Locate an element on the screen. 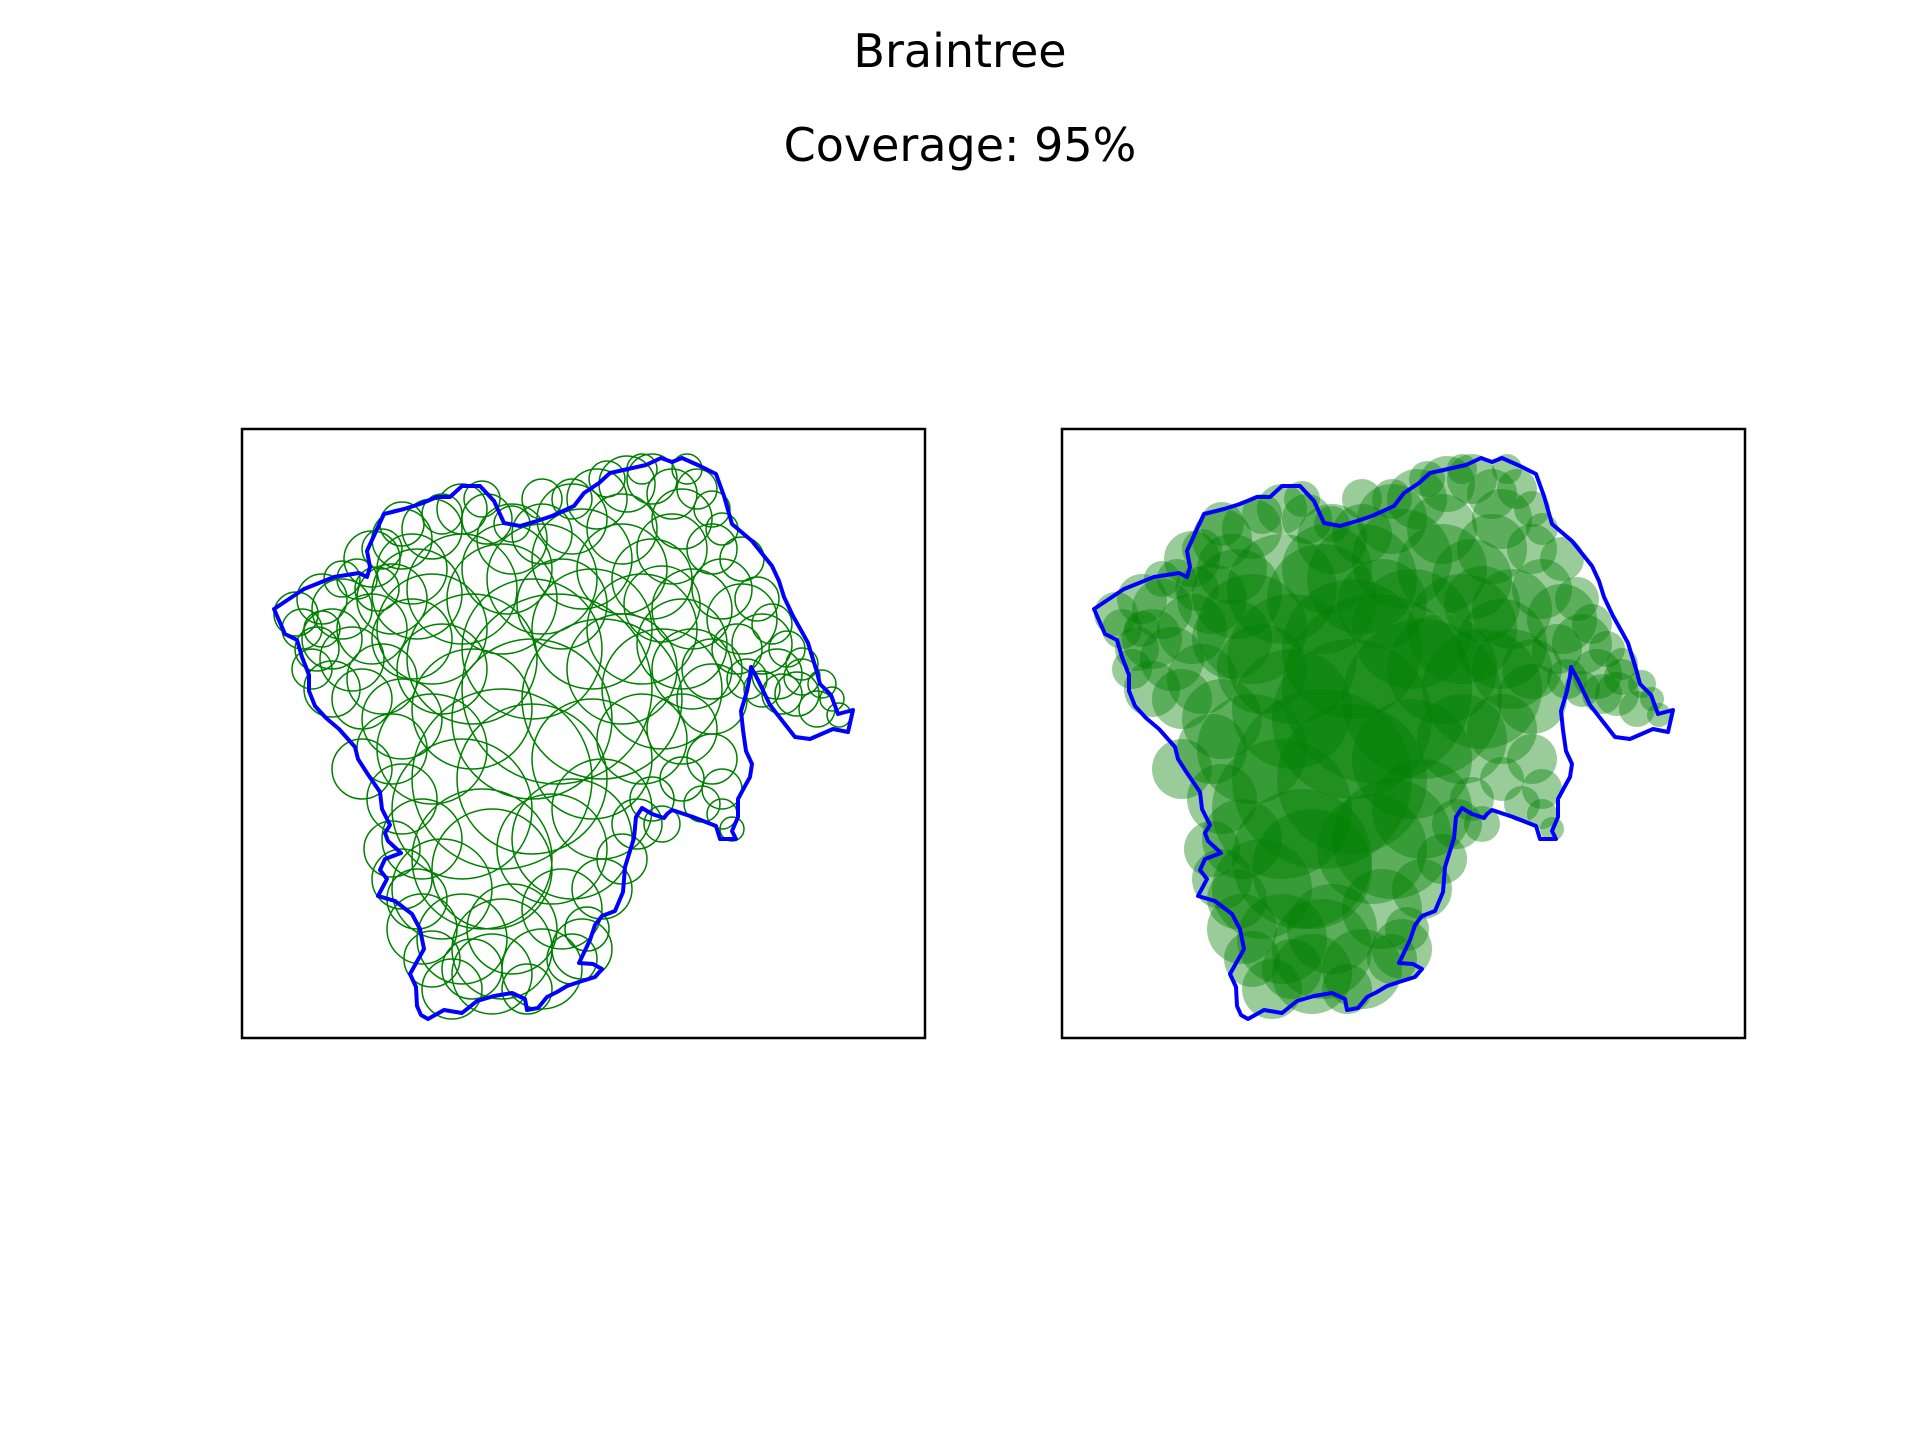 Image resolution: width=1920 pixels, height=1440 pixels. district-boundary is located at coordinates (1383, 738).